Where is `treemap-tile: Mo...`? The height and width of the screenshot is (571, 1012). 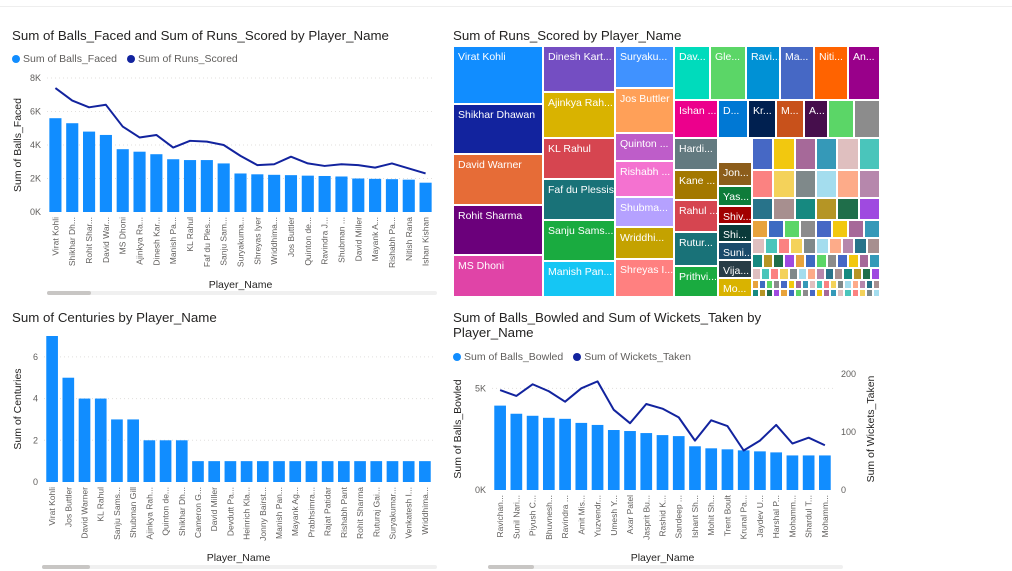 treemap-tile: Mo... is located at coordinates (735, 287).